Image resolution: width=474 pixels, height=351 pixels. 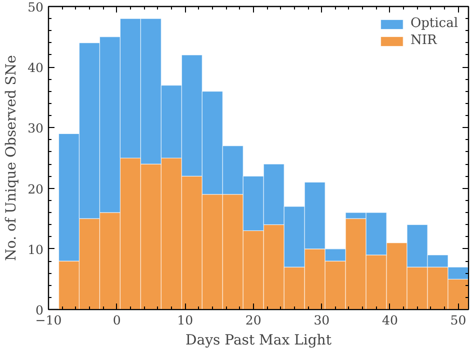 What do you see at coordinates (423, 40) in the screenshot?
I see `legend-label: NIR` at bounding box center [423, 40].